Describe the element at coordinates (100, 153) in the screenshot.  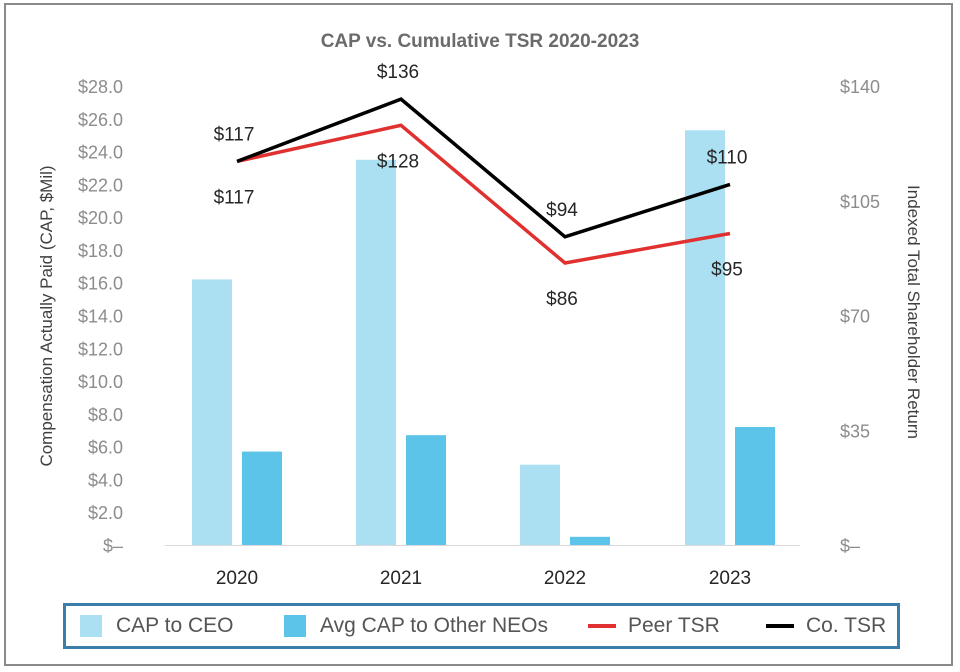
I see `y-left-tick-label: $24.0` at that location.